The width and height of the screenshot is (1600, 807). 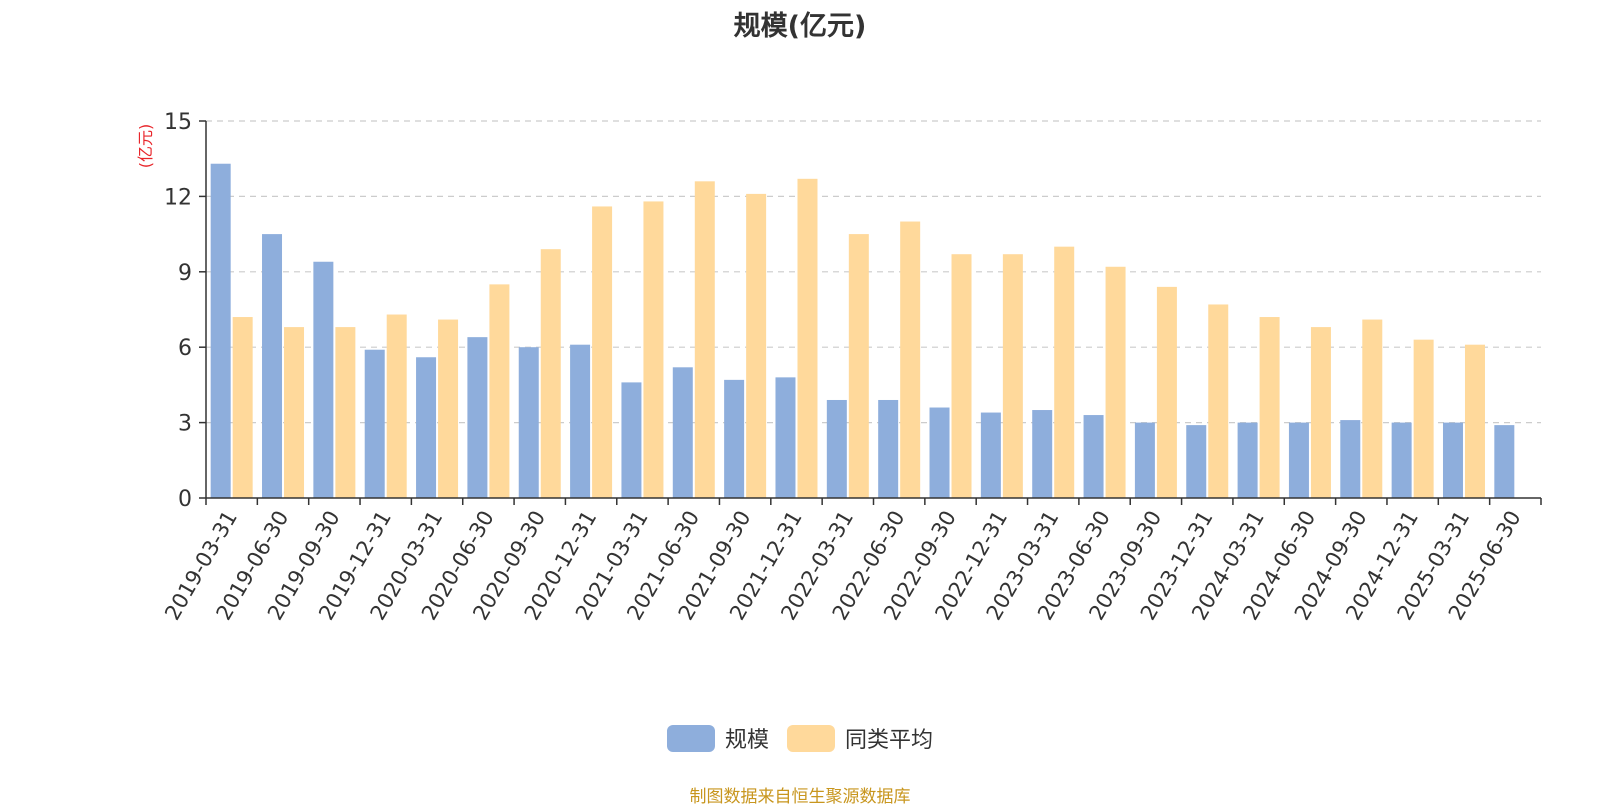 What do you see at coordinates (185, 499) in the screenshot?
I see `y-tick-label: 0` at bounding box center [185, 499].